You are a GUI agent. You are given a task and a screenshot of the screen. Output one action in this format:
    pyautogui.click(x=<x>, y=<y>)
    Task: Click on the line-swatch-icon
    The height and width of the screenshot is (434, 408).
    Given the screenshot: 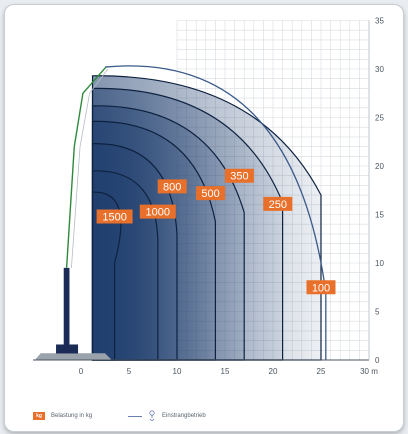 What is the action you would take?
    pyautogui.click(x=135, y=416)
    